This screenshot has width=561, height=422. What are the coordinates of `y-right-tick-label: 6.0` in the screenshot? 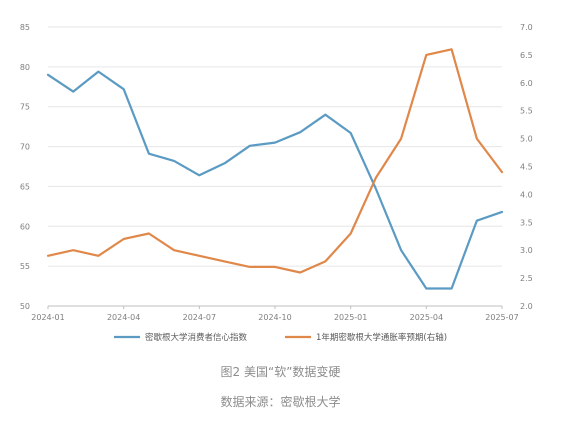 It's located at (526, 83).